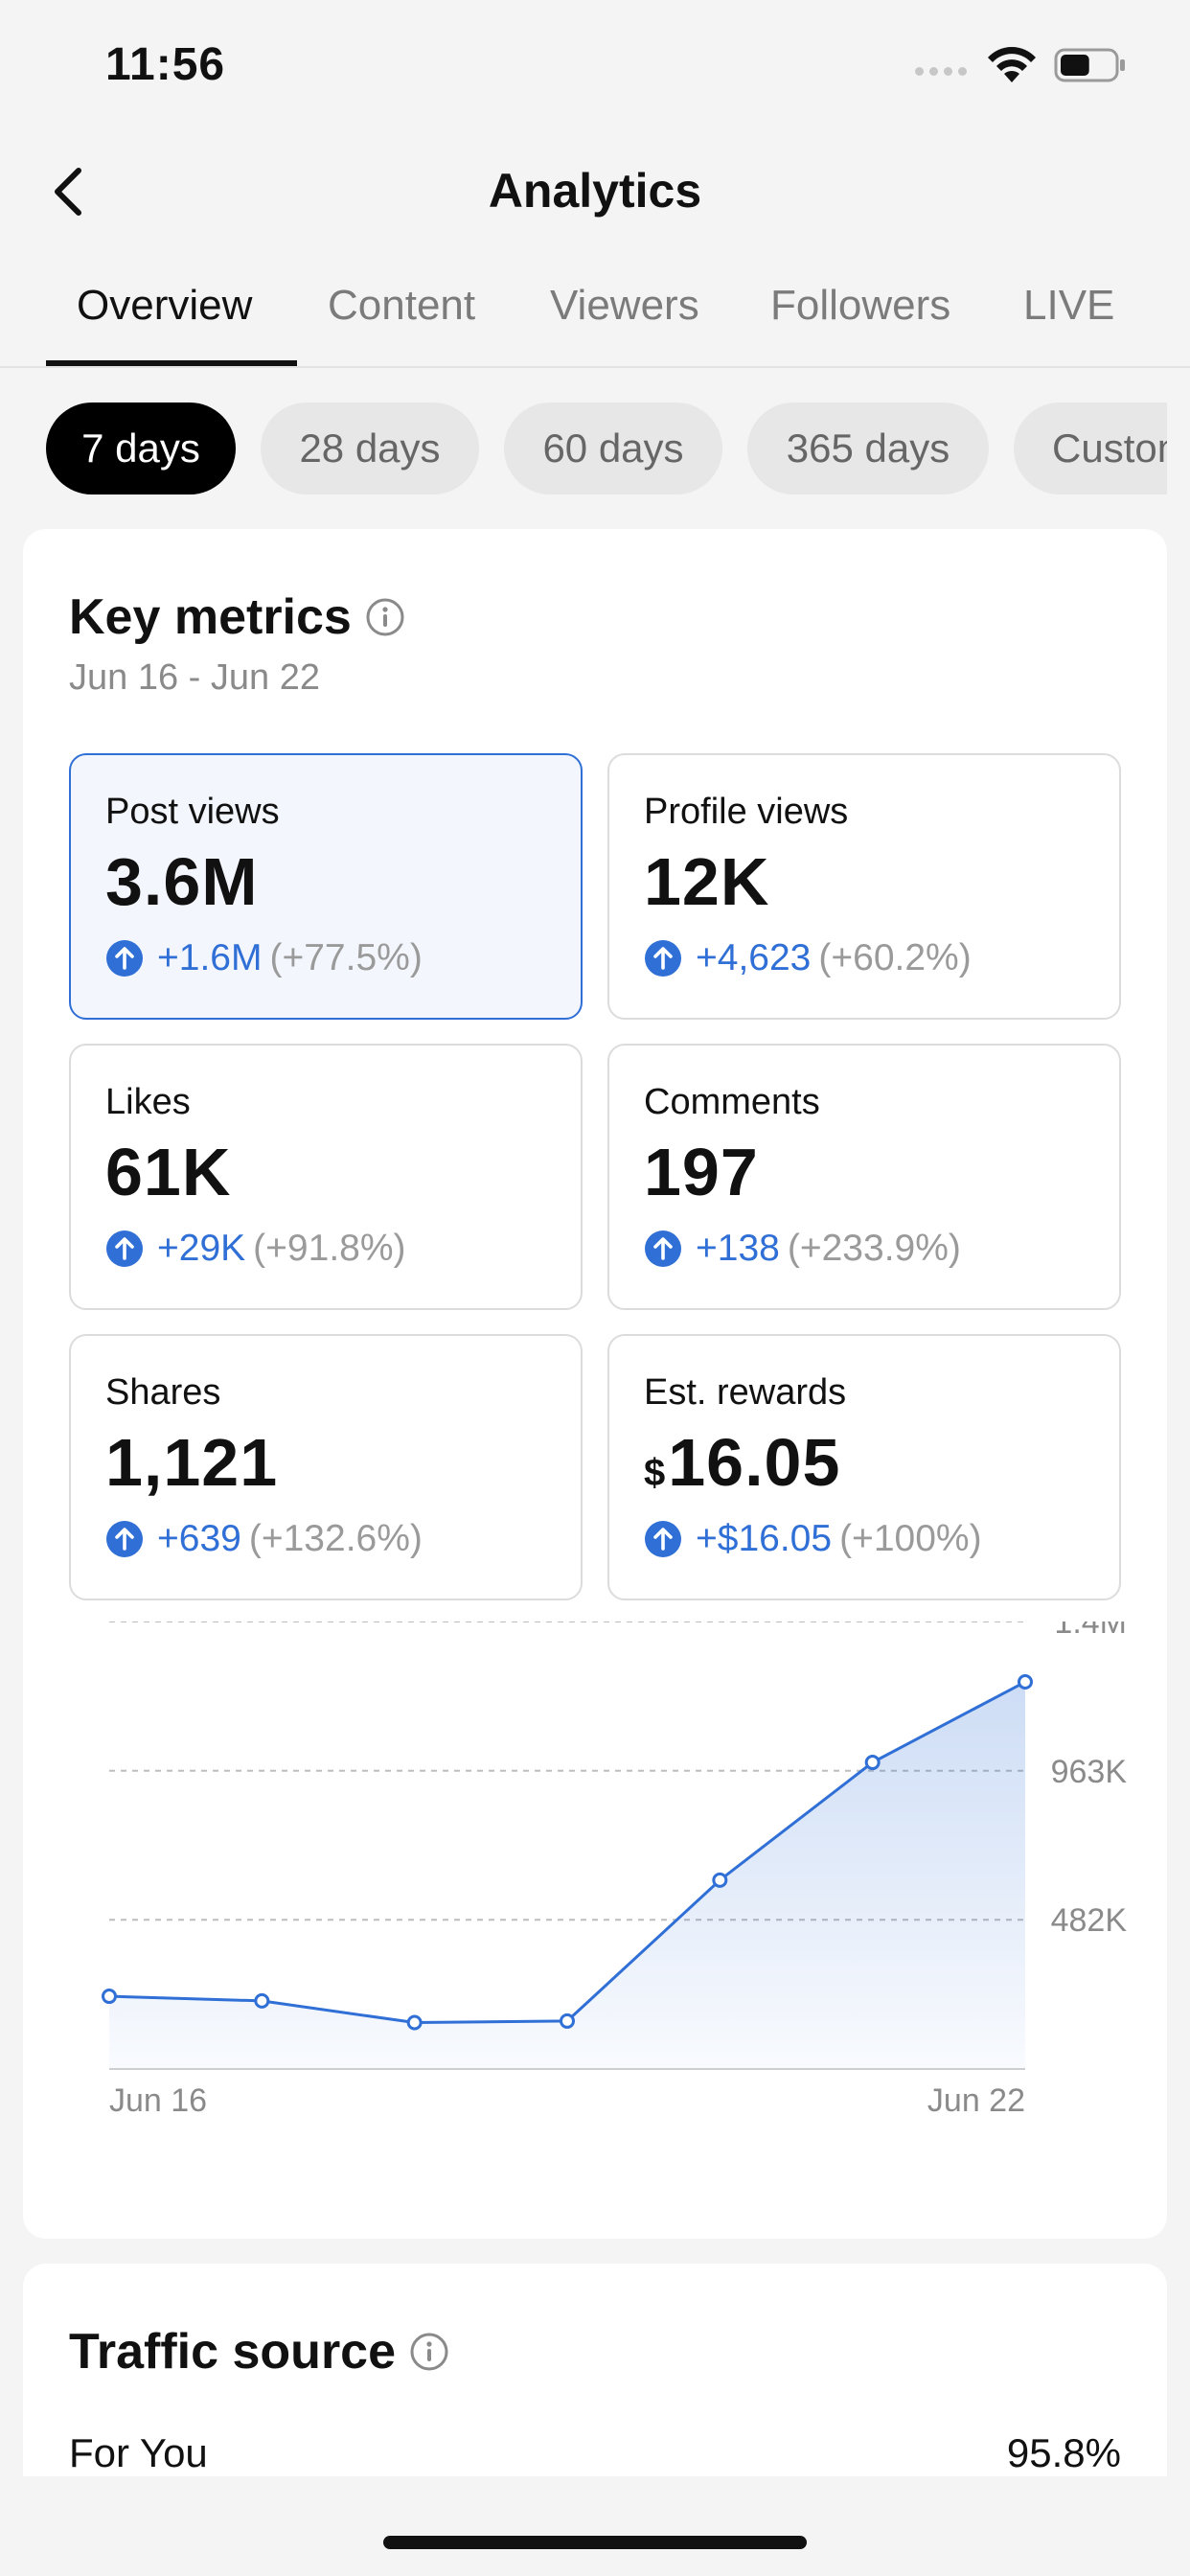  I want to click on metric-value: 61K, so click(168, 1172).